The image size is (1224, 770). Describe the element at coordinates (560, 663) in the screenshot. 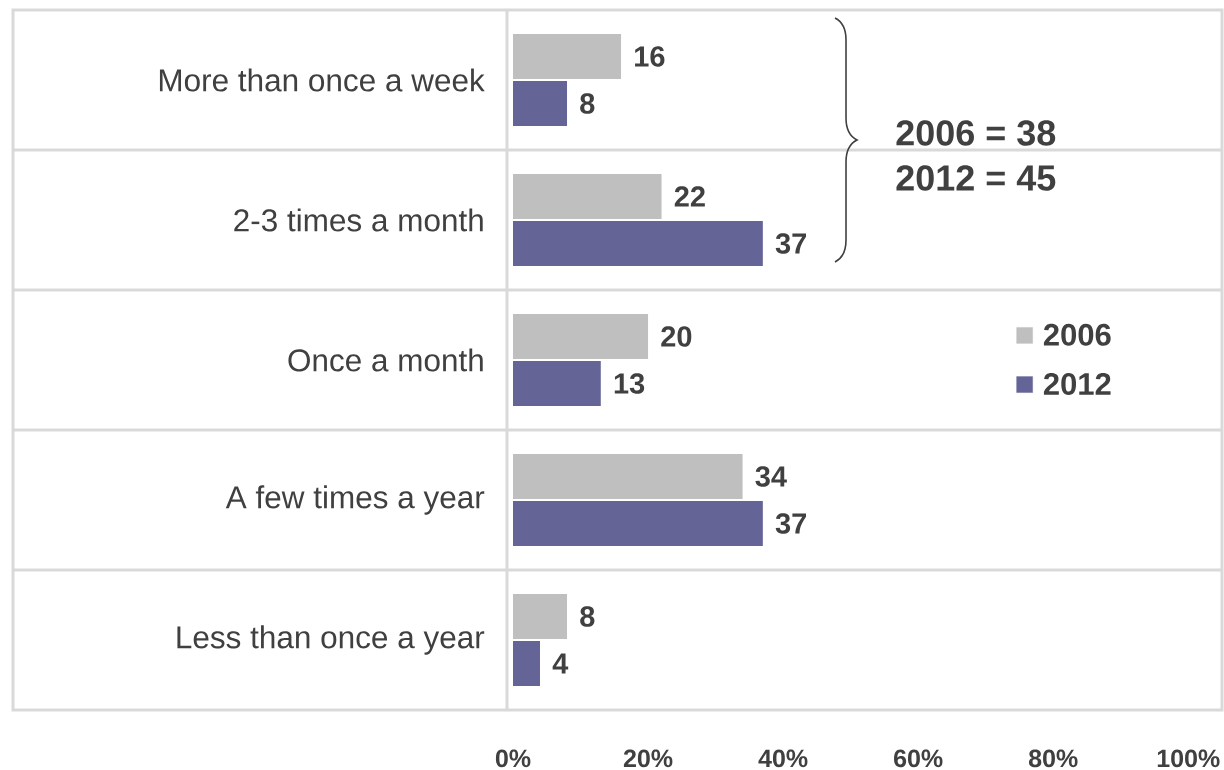

I see `data-label: 4` at that location.